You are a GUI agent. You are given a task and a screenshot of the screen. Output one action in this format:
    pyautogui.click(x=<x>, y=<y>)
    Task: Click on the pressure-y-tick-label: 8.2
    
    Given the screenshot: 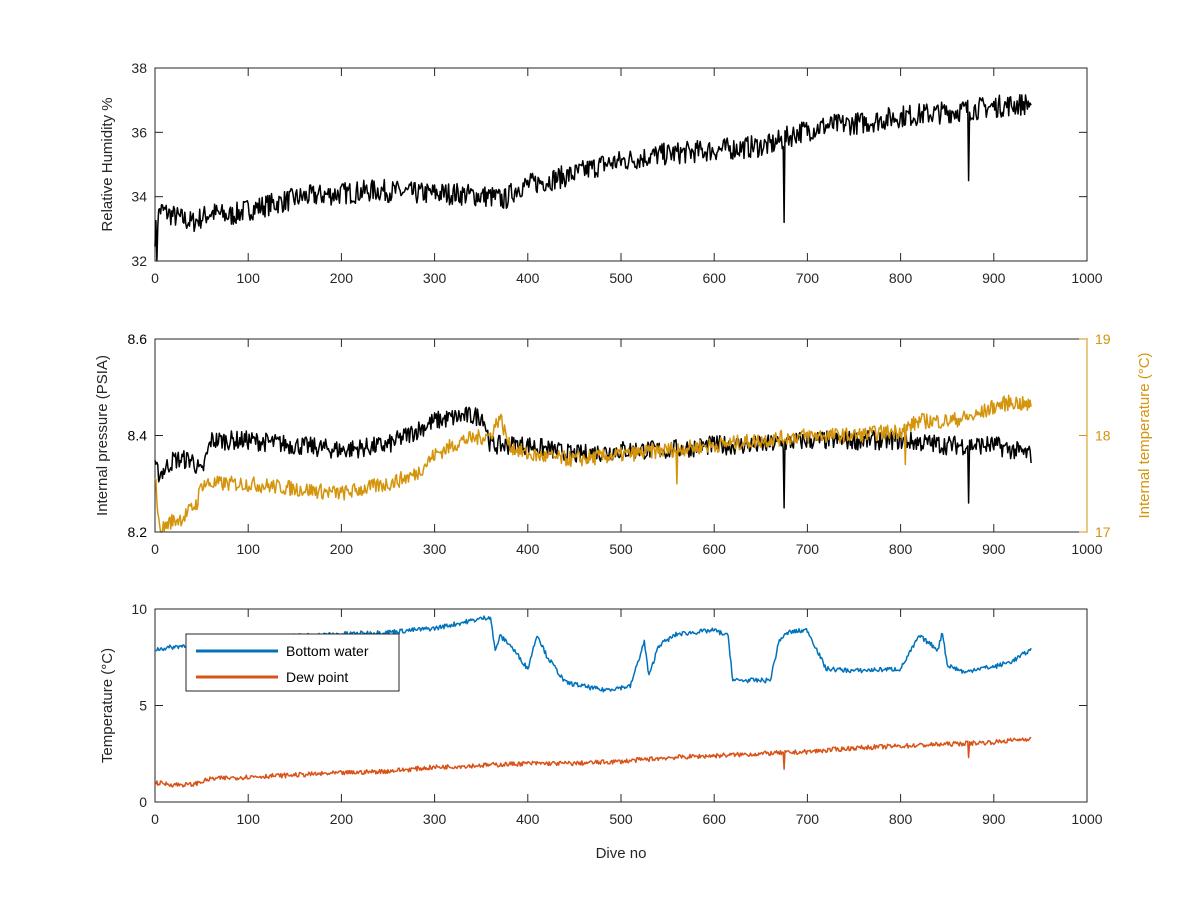 What is the action you would take?
    pyautogui.click(x=138, y=532)
    